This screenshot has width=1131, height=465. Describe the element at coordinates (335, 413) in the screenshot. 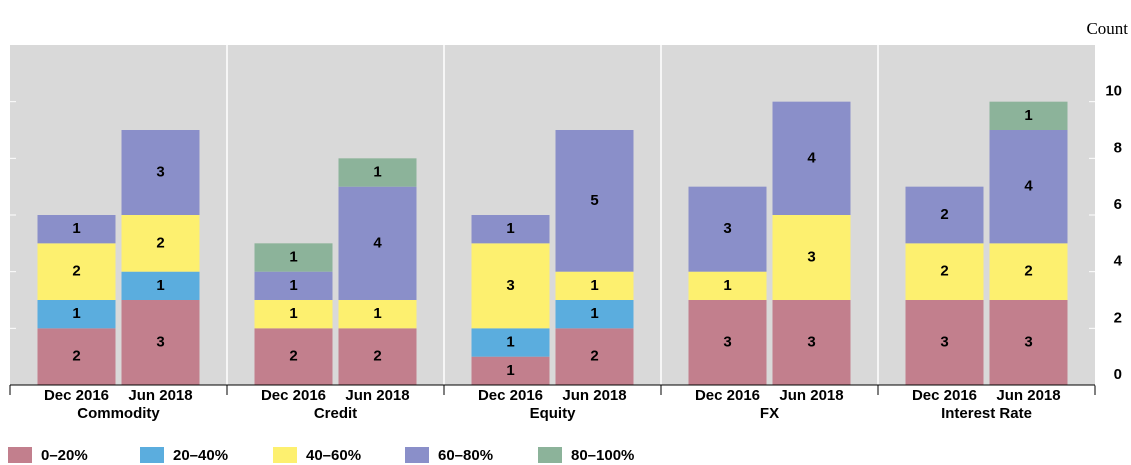

I see `group-label: Credit` at that location.